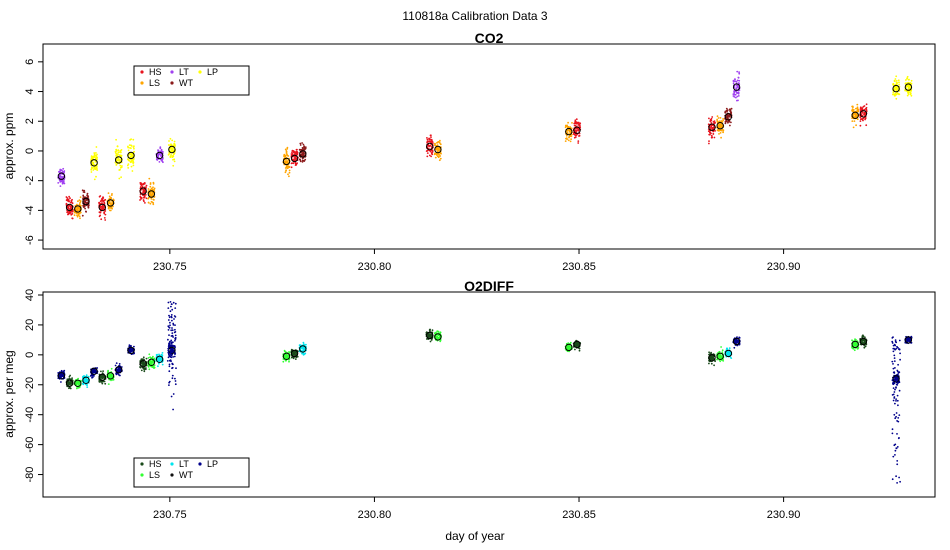 Image resolution: width=950 pixels, height=550 pixels. Describe the element at coordinates (155, 72) in the screenshot. I see `co2-legend-label-hs: HS` at that location.